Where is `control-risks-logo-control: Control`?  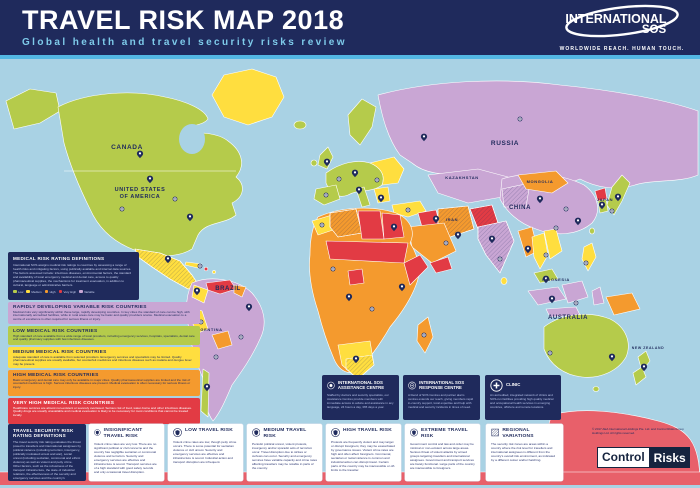
control-risks-logo-control: Control is located at coordinates (623, 457).